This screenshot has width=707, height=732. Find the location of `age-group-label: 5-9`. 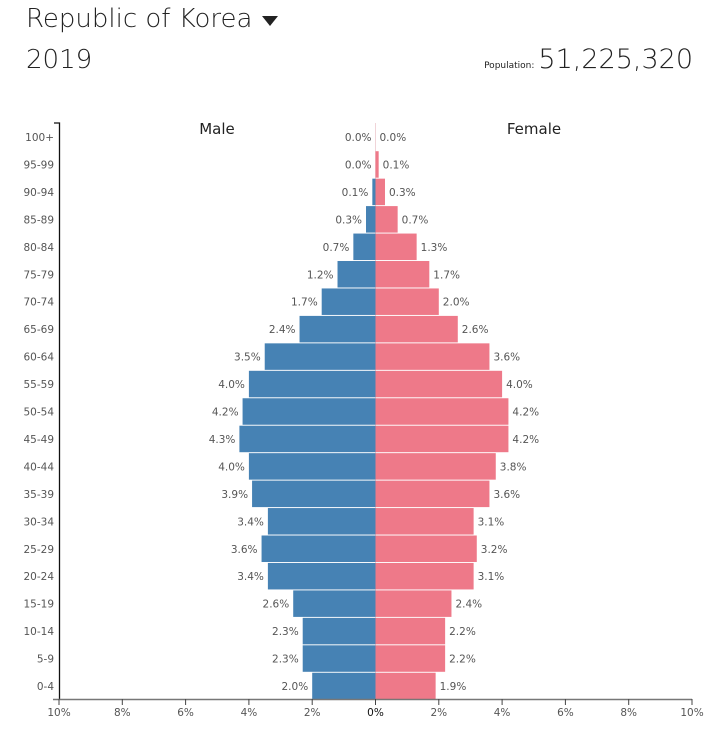

age-group-label: 5-9 is located at coordinates (45, 660).